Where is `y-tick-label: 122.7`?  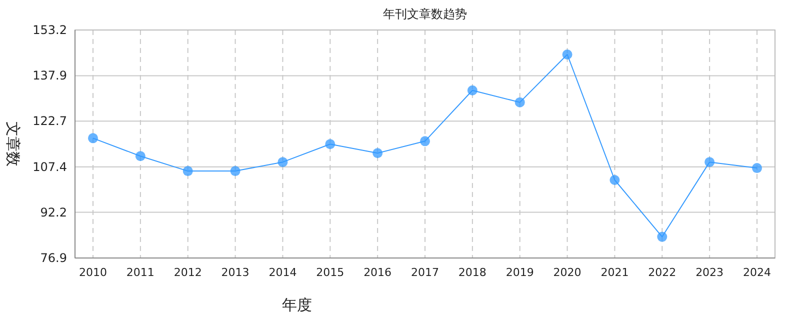
y-tick-label: 122.7 is located at coordinates (49, 121).